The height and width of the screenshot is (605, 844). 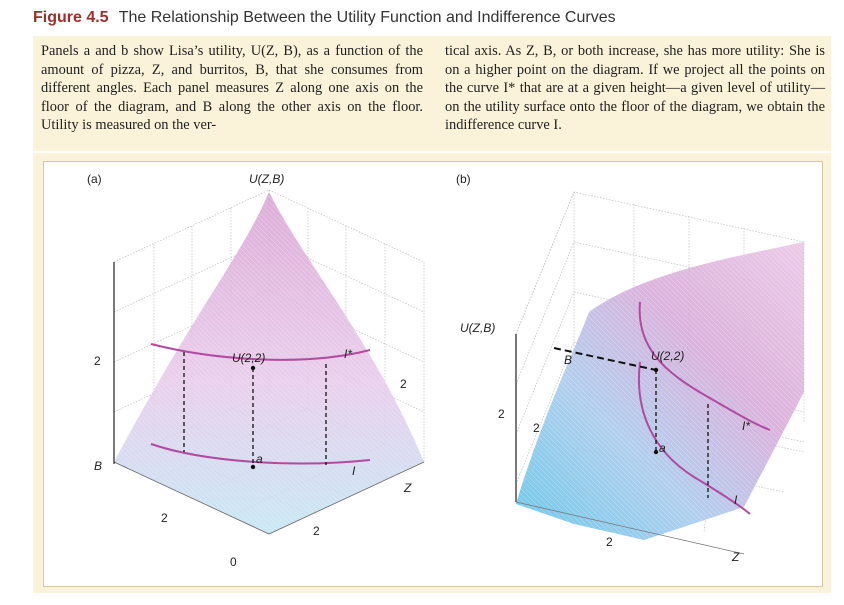 I want to click on panel-a-origin: 0, so click(x=233, y=562).